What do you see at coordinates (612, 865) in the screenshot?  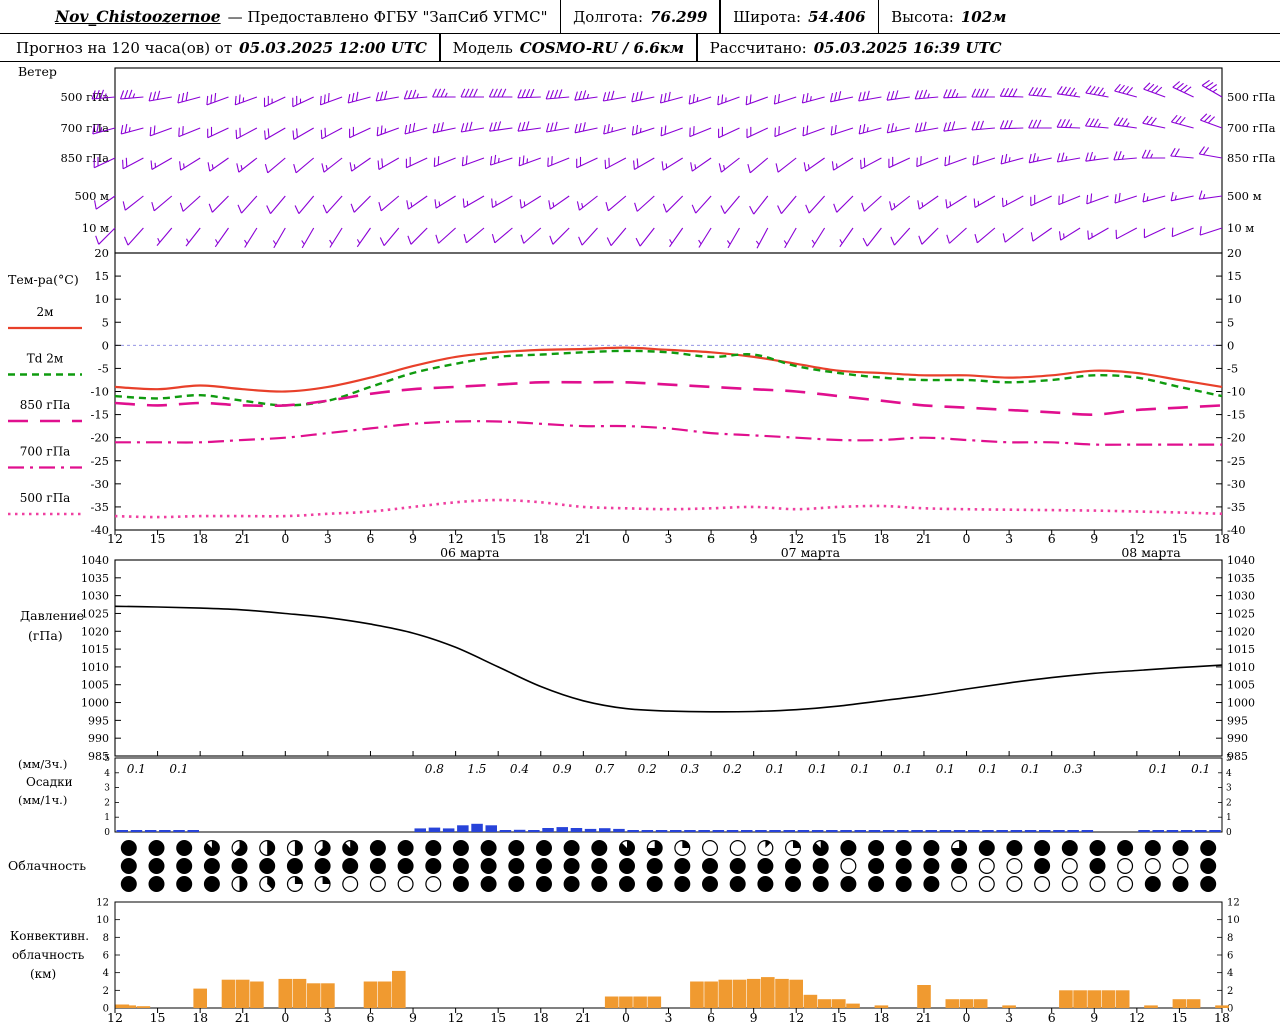 I see `cloudiness-panel: Облачность` at bounding box center [612, 865].